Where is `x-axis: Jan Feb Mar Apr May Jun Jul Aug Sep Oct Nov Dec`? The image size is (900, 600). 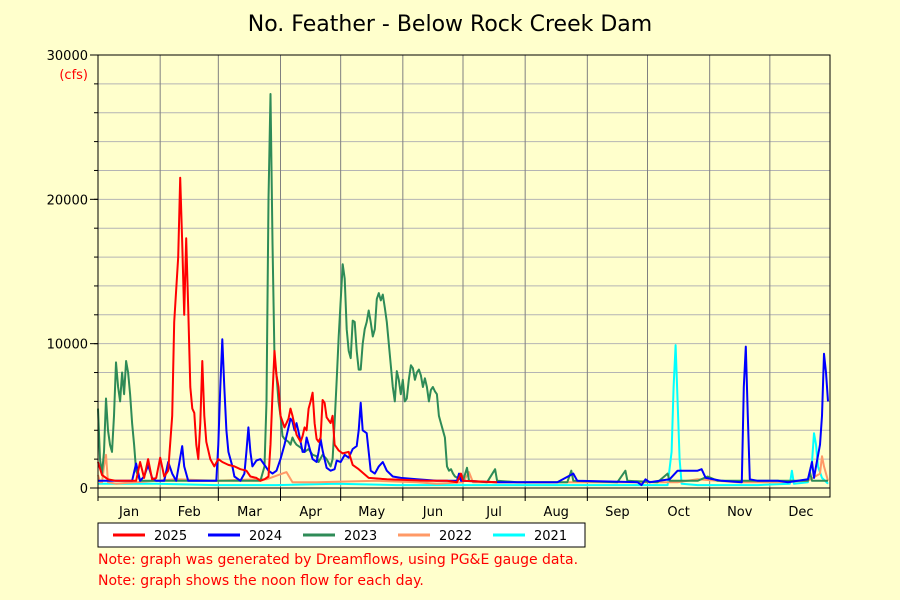 x-axis: Jan Feb Mar Apr May Jun Jul Aug Sep Oct Nov Dec is located at coordinates (463, 503).